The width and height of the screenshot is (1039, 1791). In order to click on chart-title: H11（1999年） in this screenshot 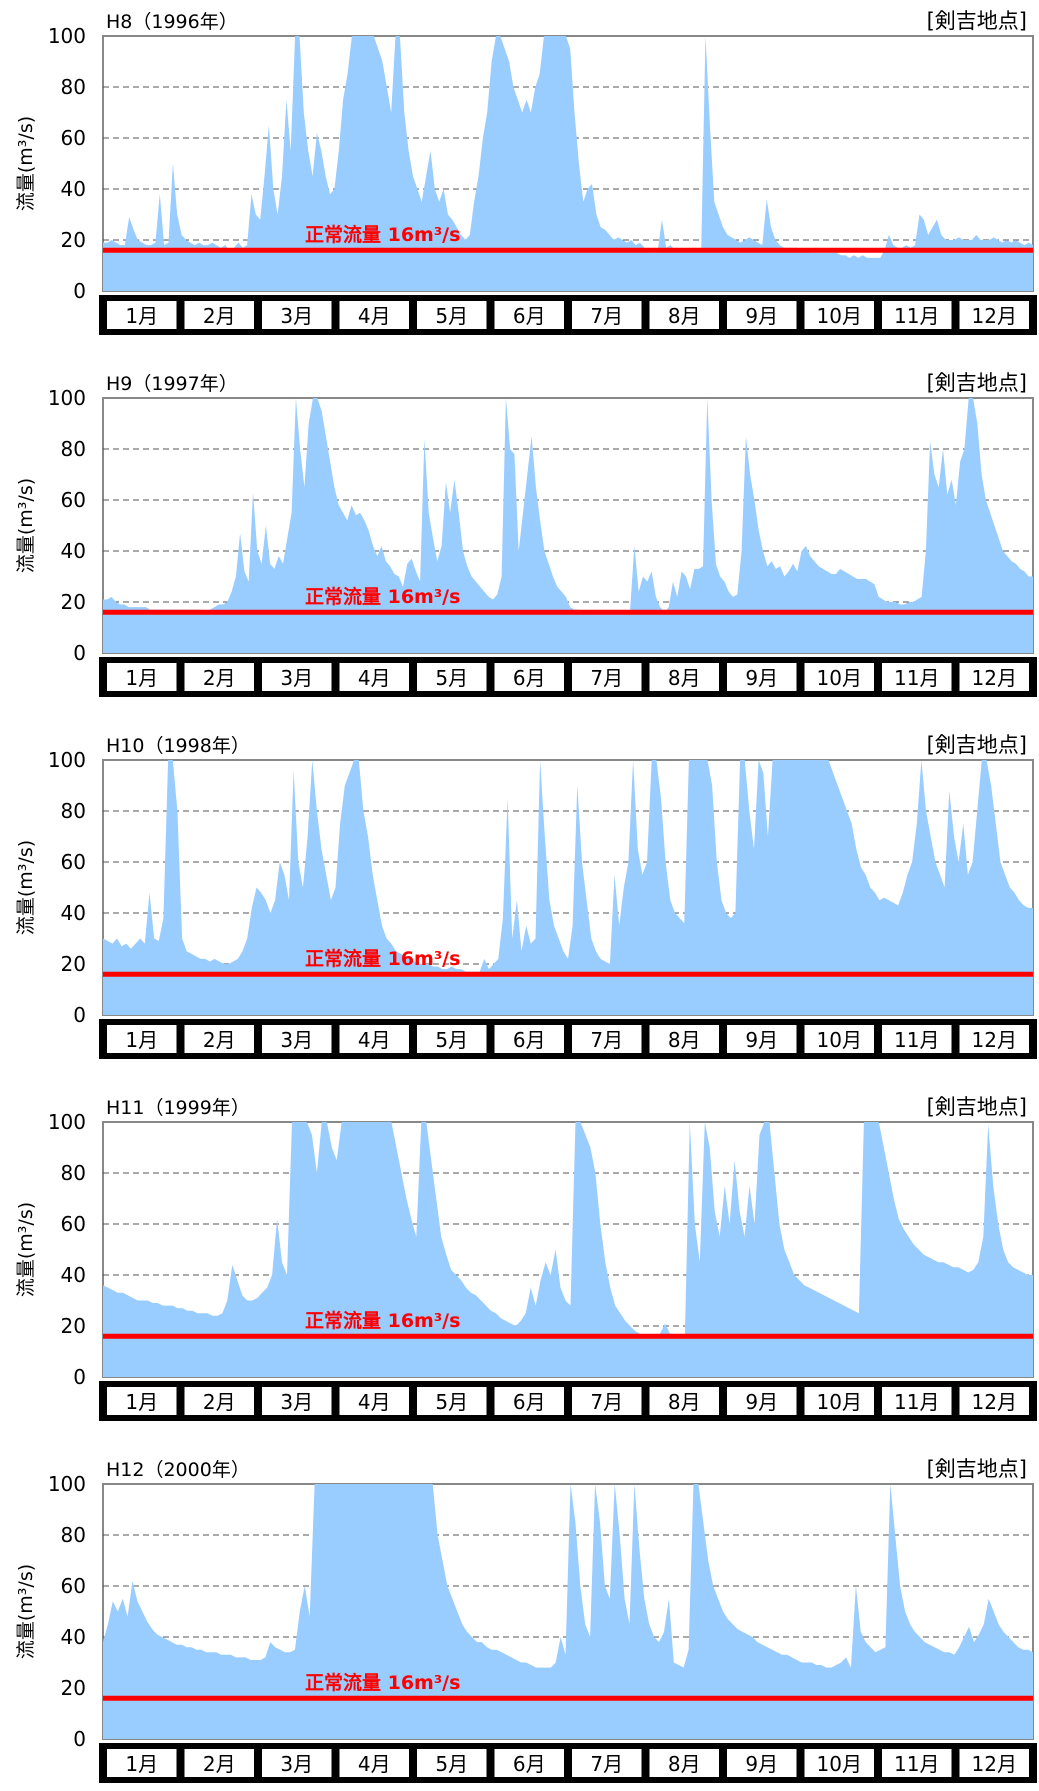, I will do `click(178, 1108)`.